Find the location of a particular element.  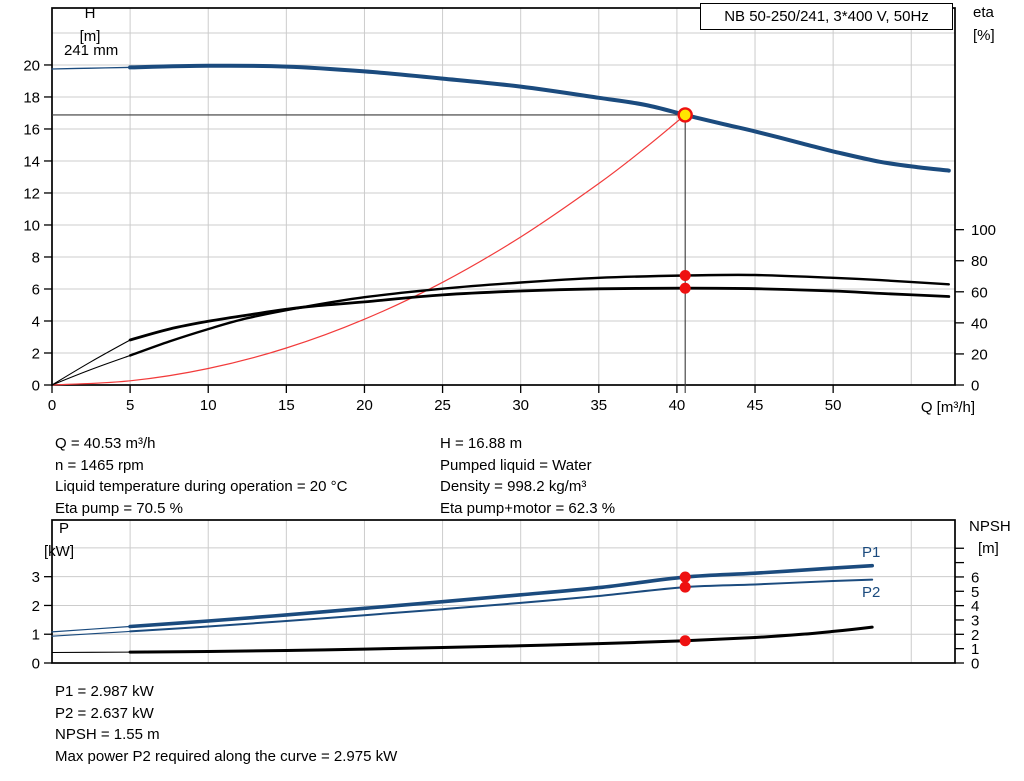

x-tick-label: 5 is located at coordinates (130, 405).